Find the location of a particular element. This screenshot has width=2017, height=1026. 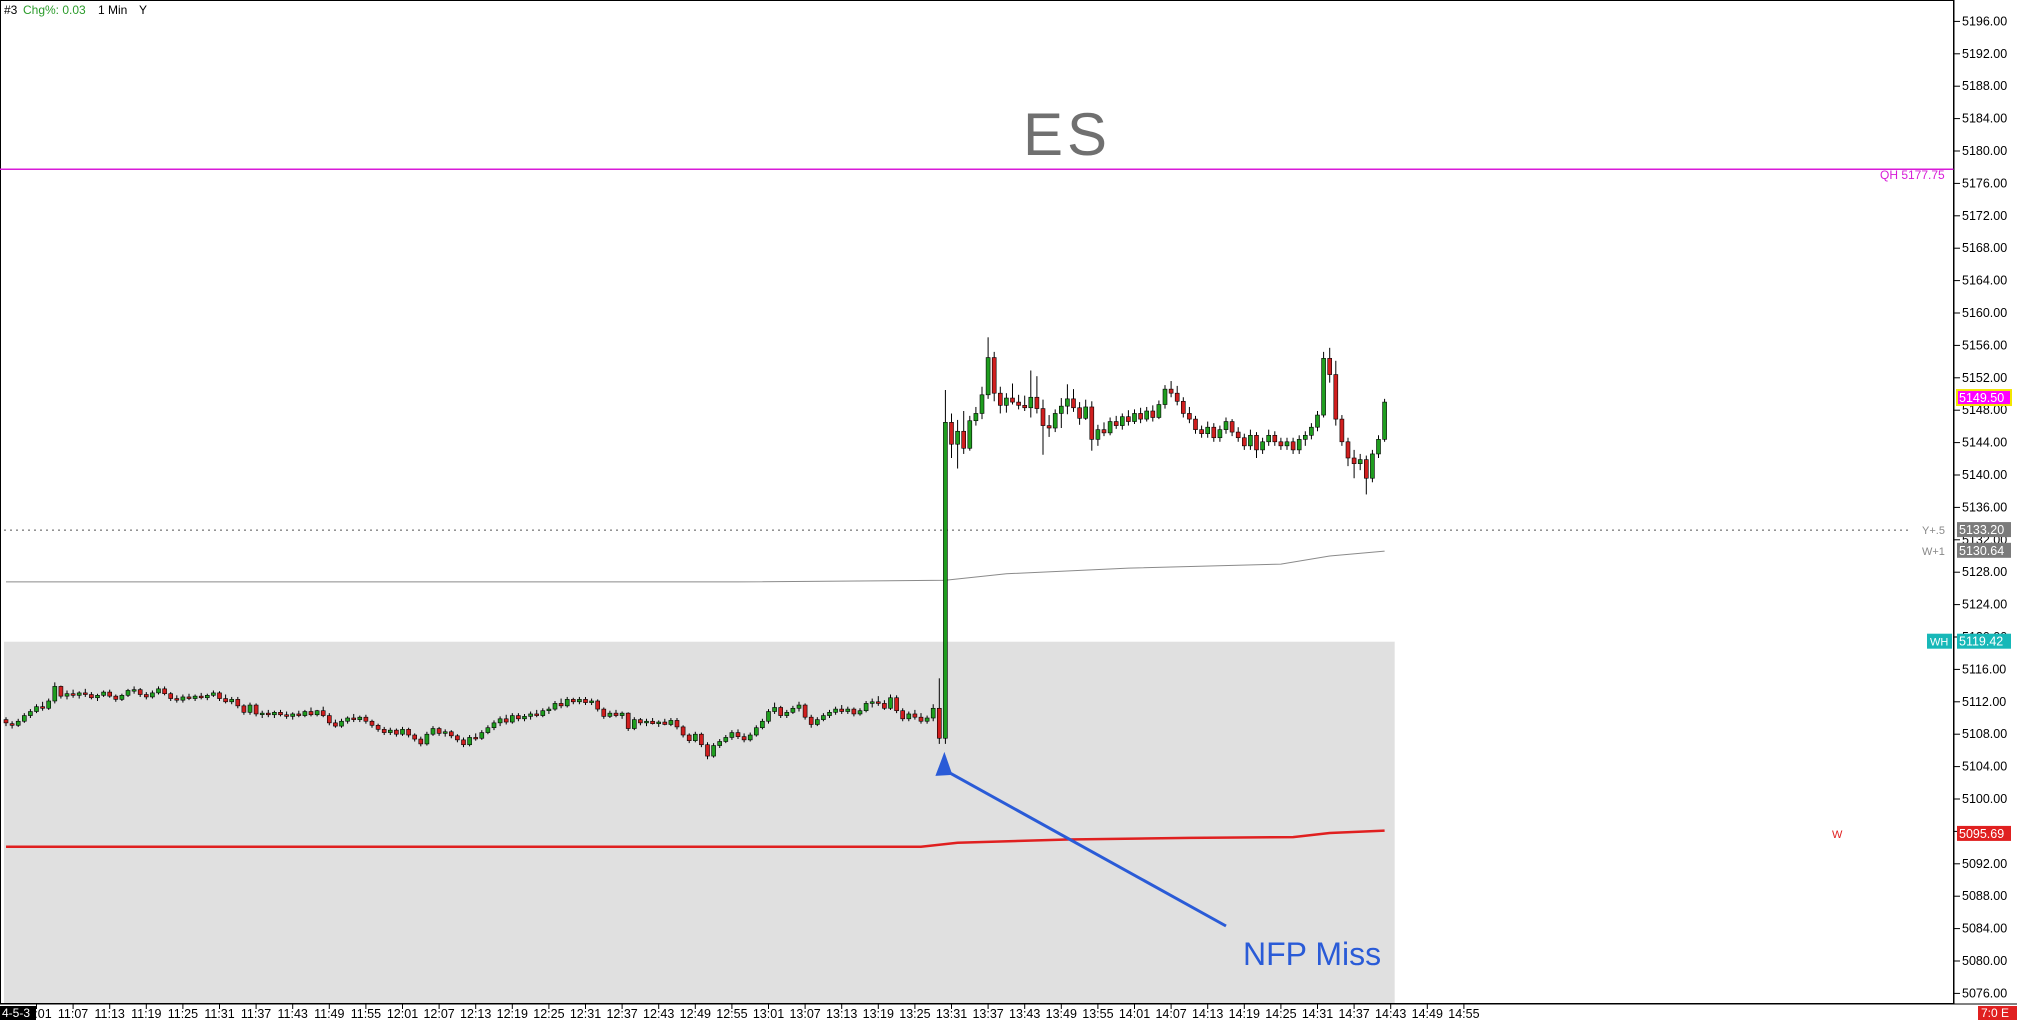

time-tick-label: 11:19 is located at coordinates (146, 1014).